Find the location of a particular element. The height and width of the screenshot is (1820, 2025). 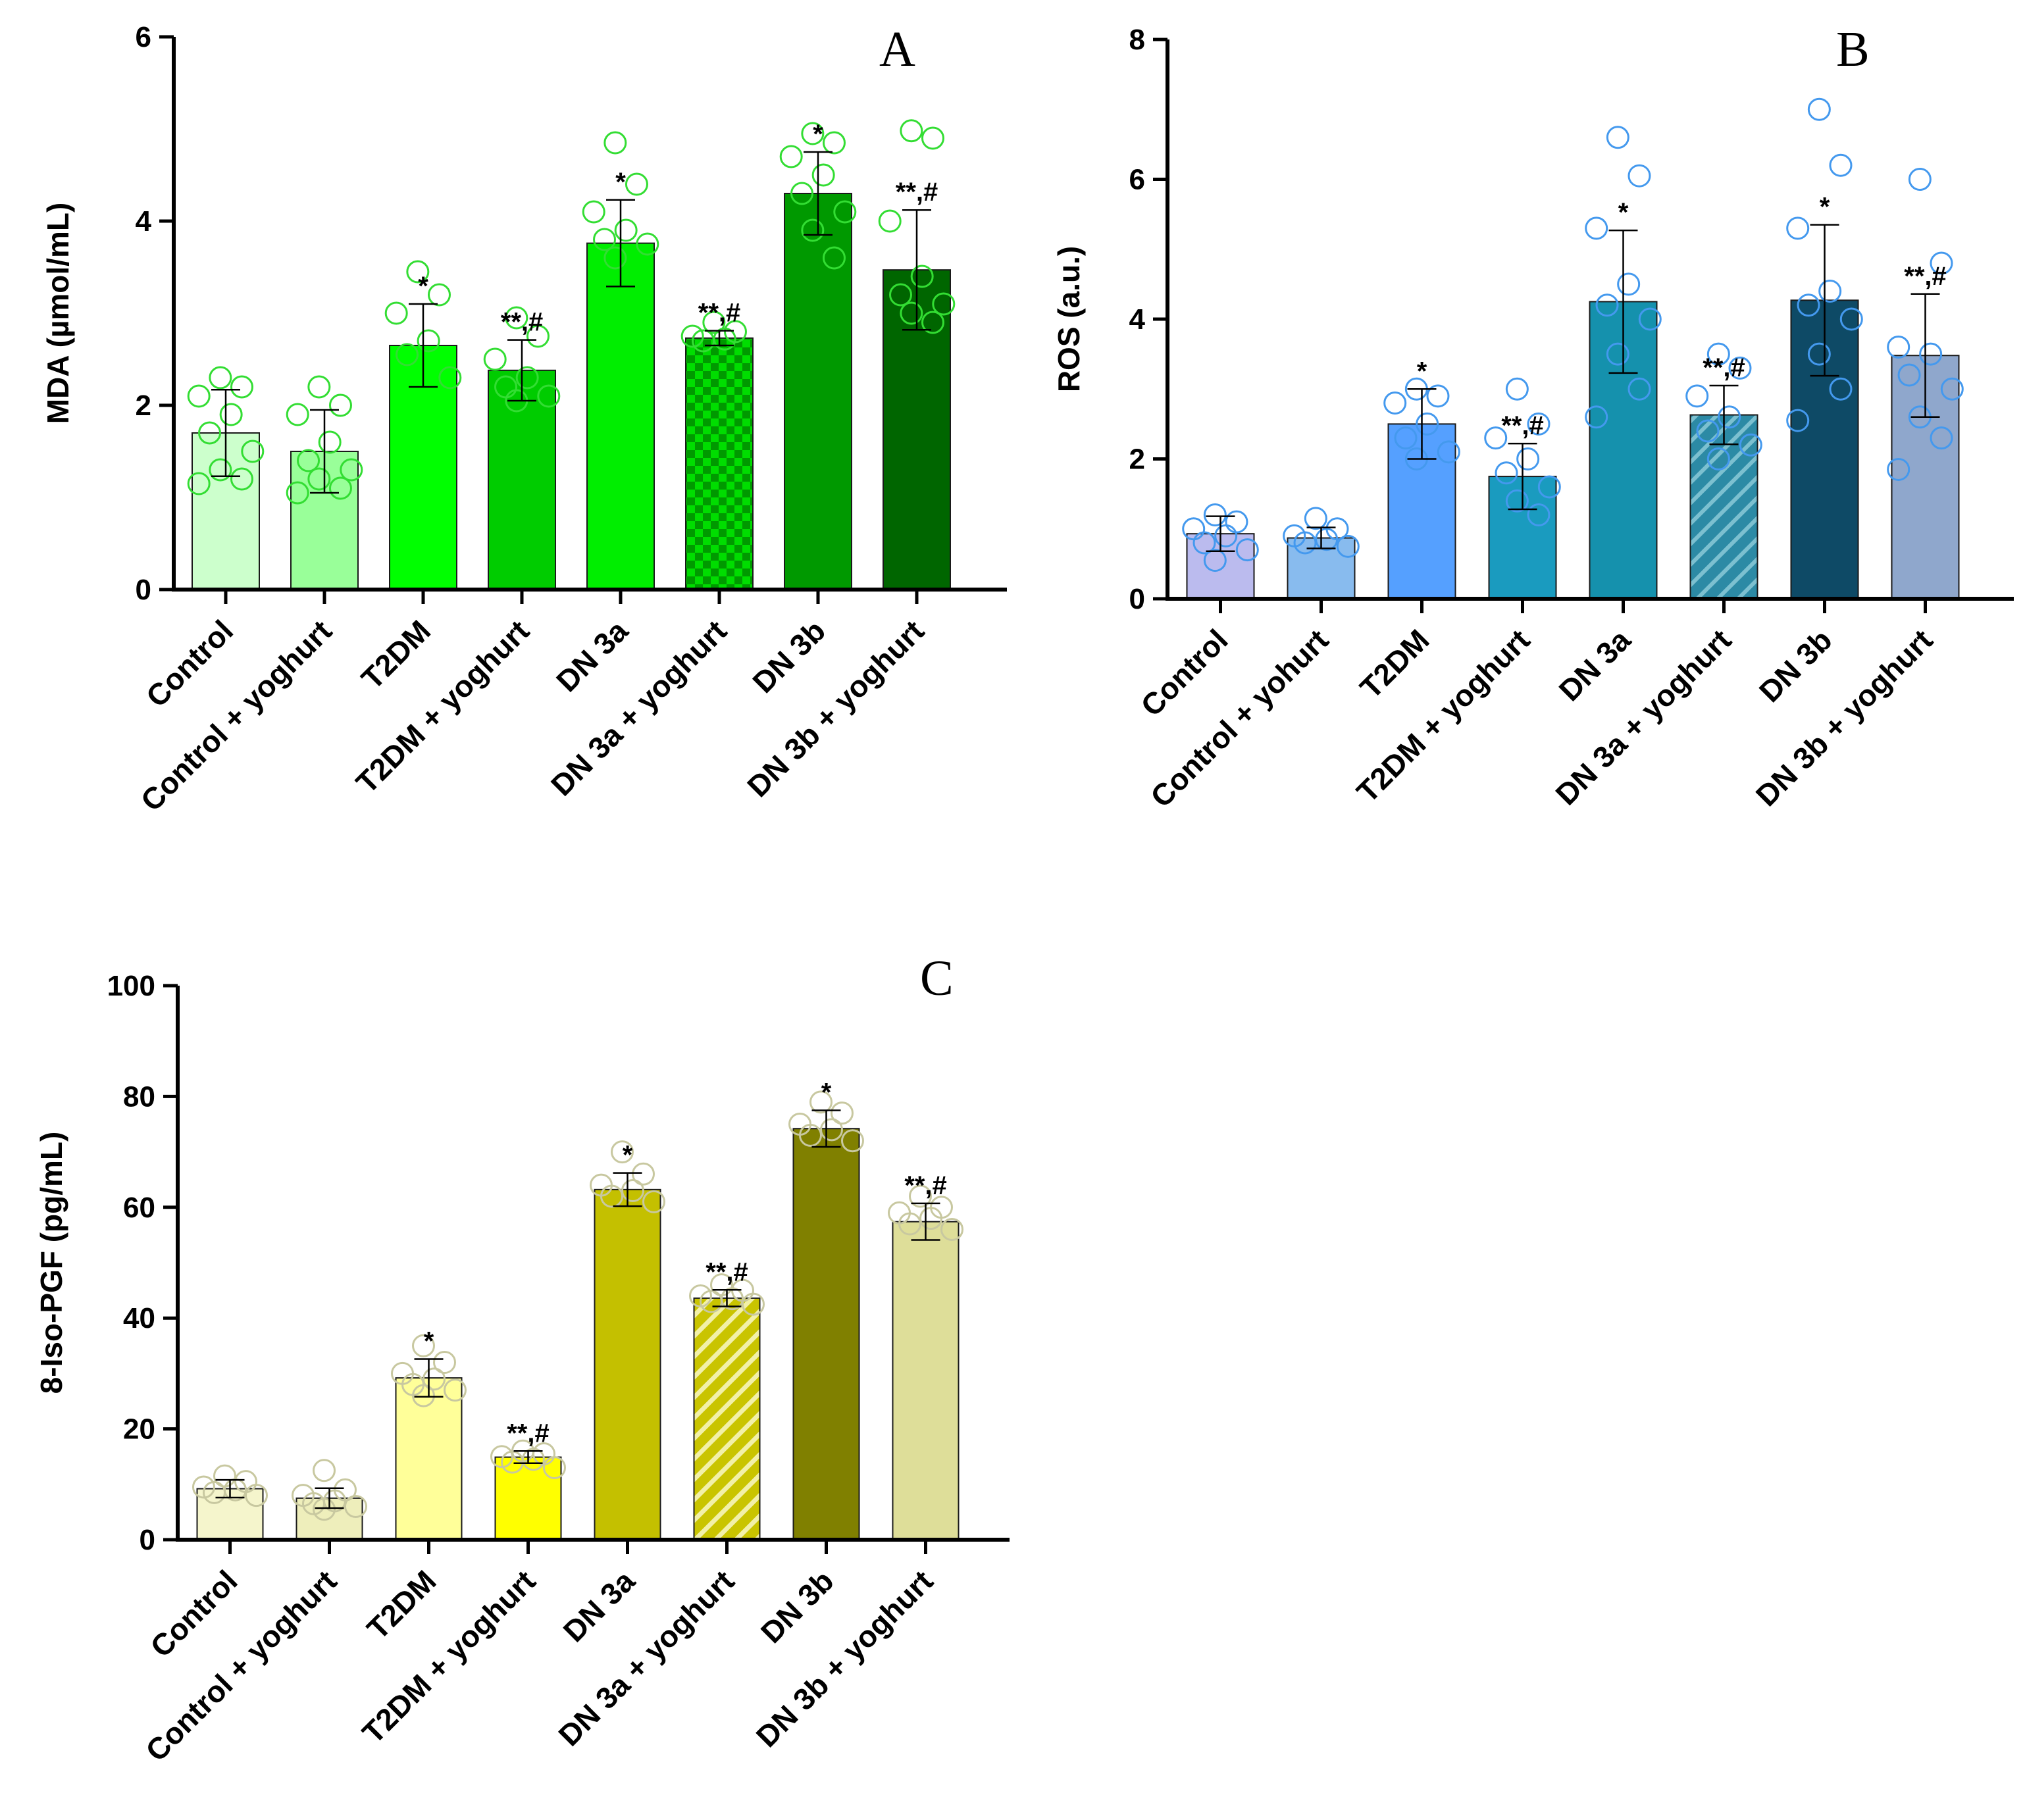

panel-letter: C is located at coordinates (937, 978).